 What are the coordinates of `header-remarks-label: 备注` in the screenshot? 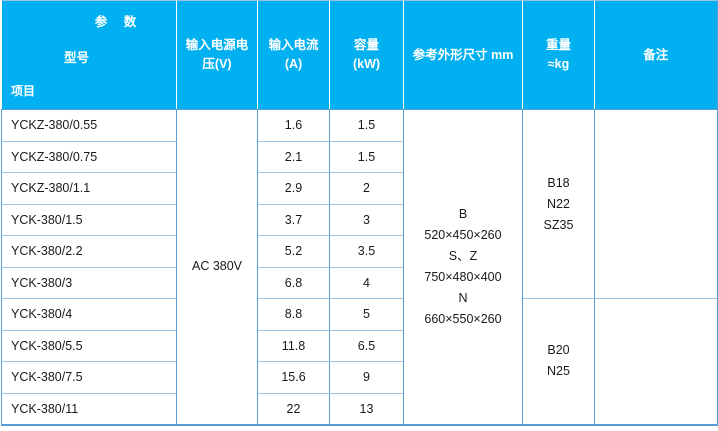 It's located at (656, 54).